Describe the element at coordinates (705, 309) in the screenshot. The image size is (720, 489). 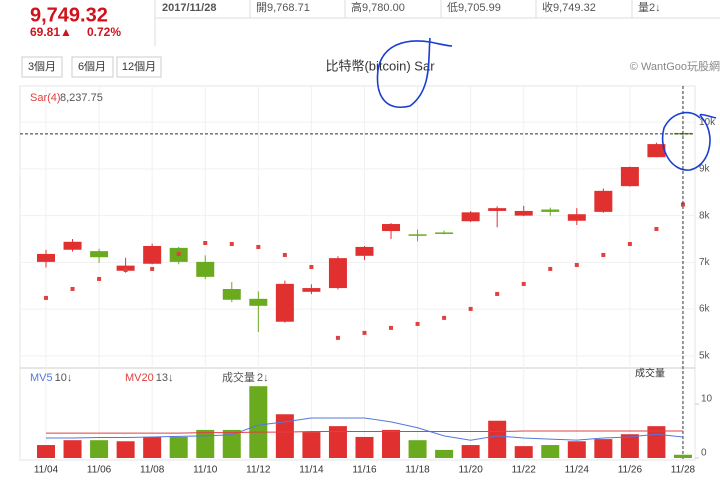
I see `y-tick-label: 6k` at that location.